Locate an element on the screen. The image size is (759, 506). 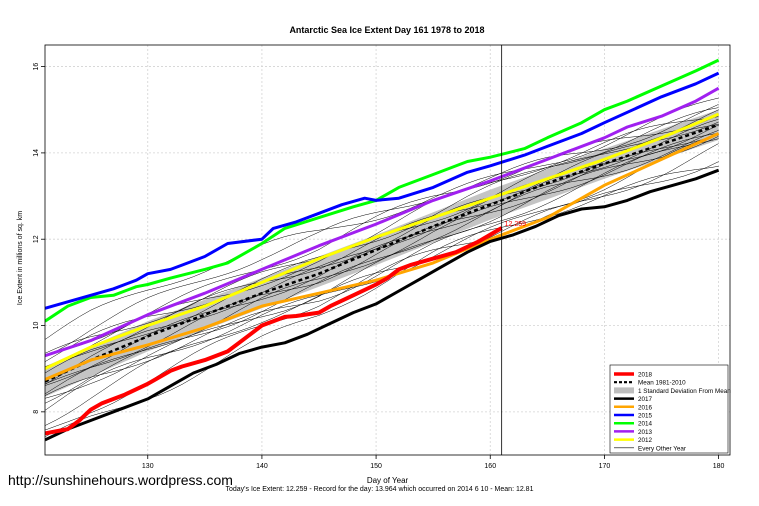
x-tick-label: 130 is located at coordinates (148, 466).